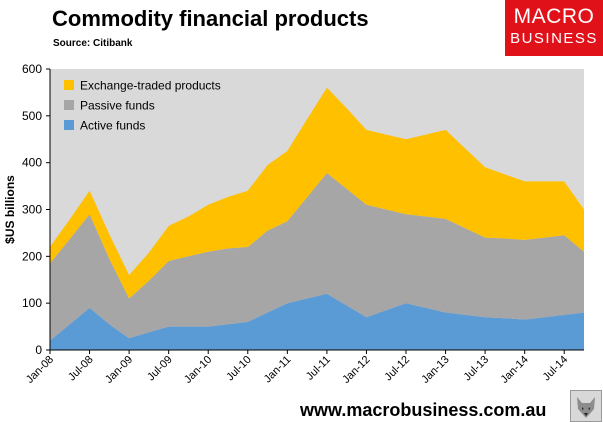  I want to click on website-url: www.macrobusiness.com.au, so click(423, 410).